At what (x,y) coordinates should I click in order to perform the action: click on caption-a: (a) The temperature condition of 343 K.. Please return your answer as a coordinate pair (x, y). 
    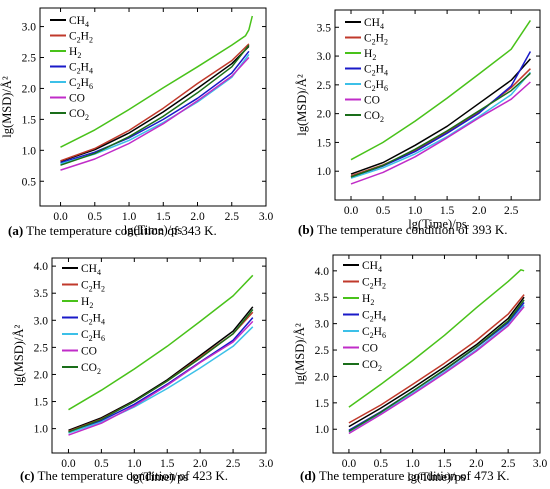
    Looking at the image, I should click on (112, 230).